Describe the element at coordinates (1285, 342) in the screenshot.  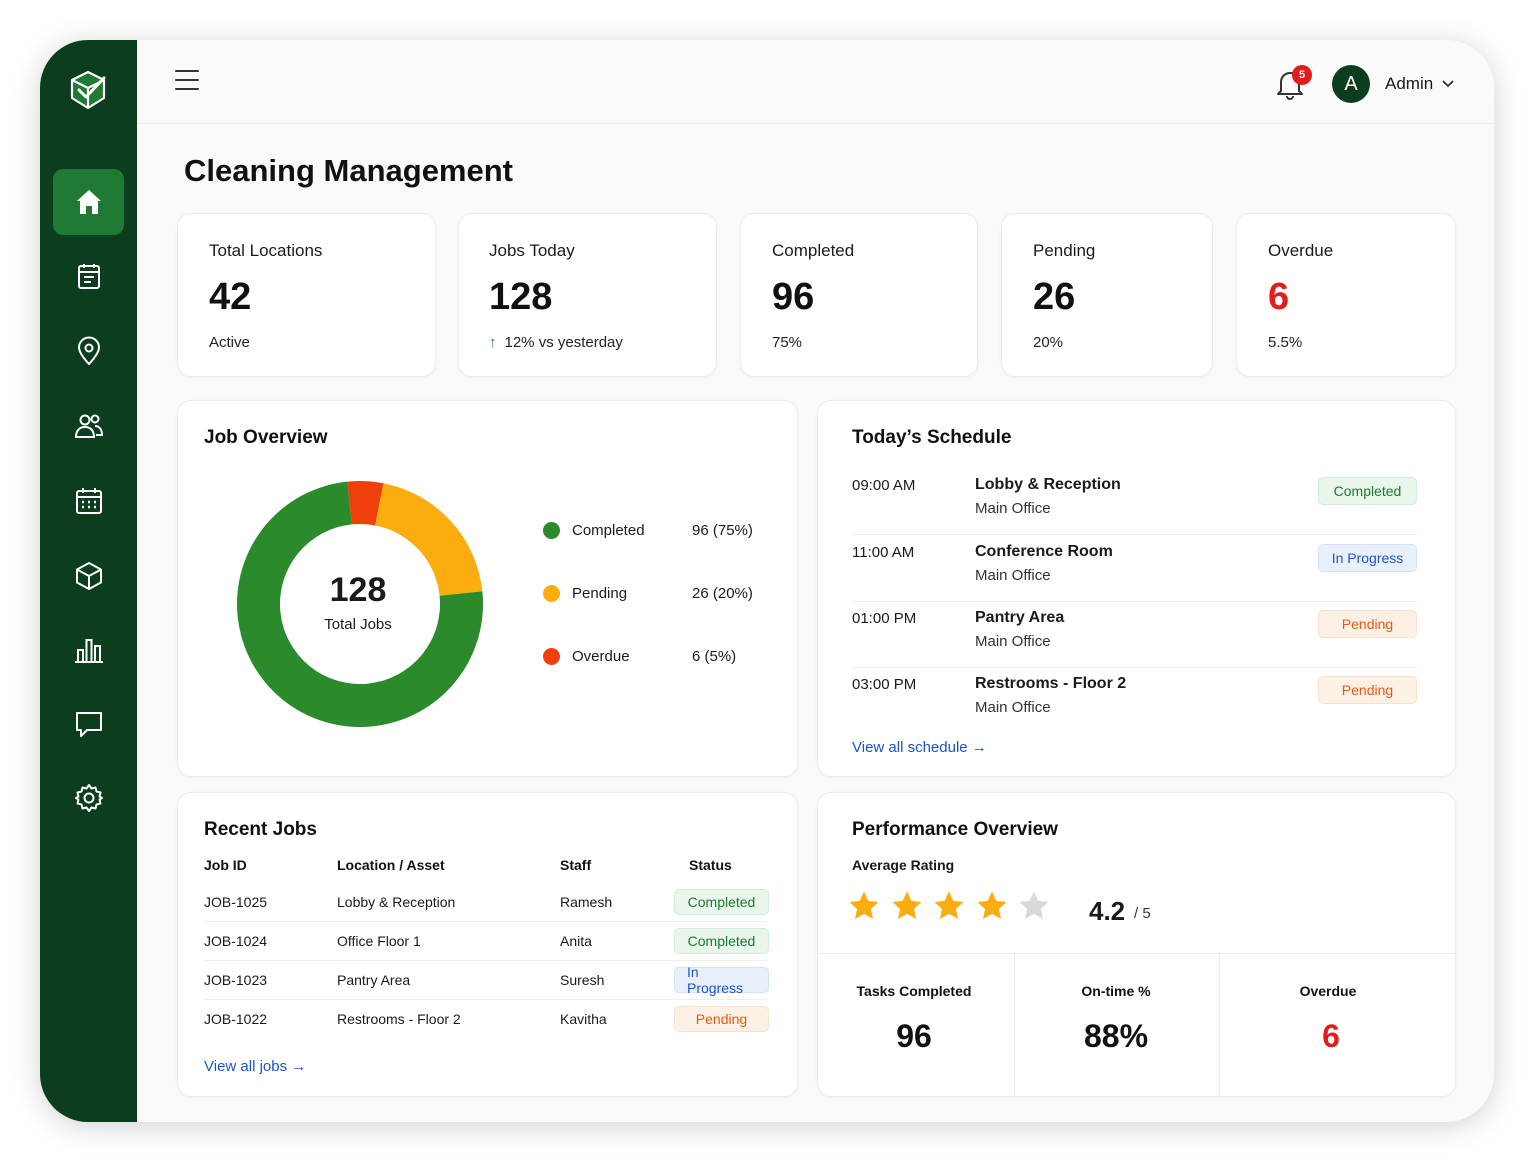
I see `stat-sub: 5.5%` at that location.